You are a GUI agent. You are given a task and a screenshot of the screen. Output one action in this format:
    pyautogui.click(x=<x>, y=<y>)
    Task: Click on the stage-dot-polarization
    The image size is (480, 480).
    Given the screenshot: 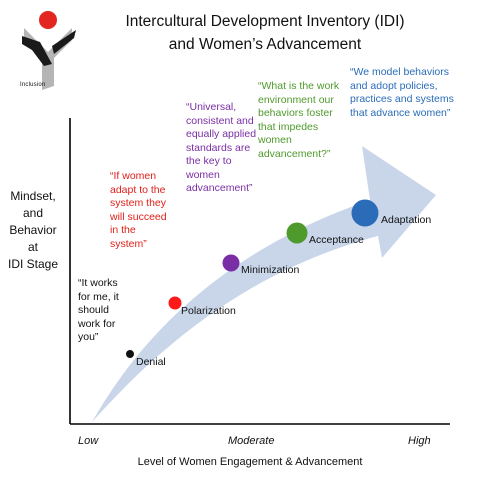 What is the action you would take?
    pyautogui.click(x=175, y=303)
    